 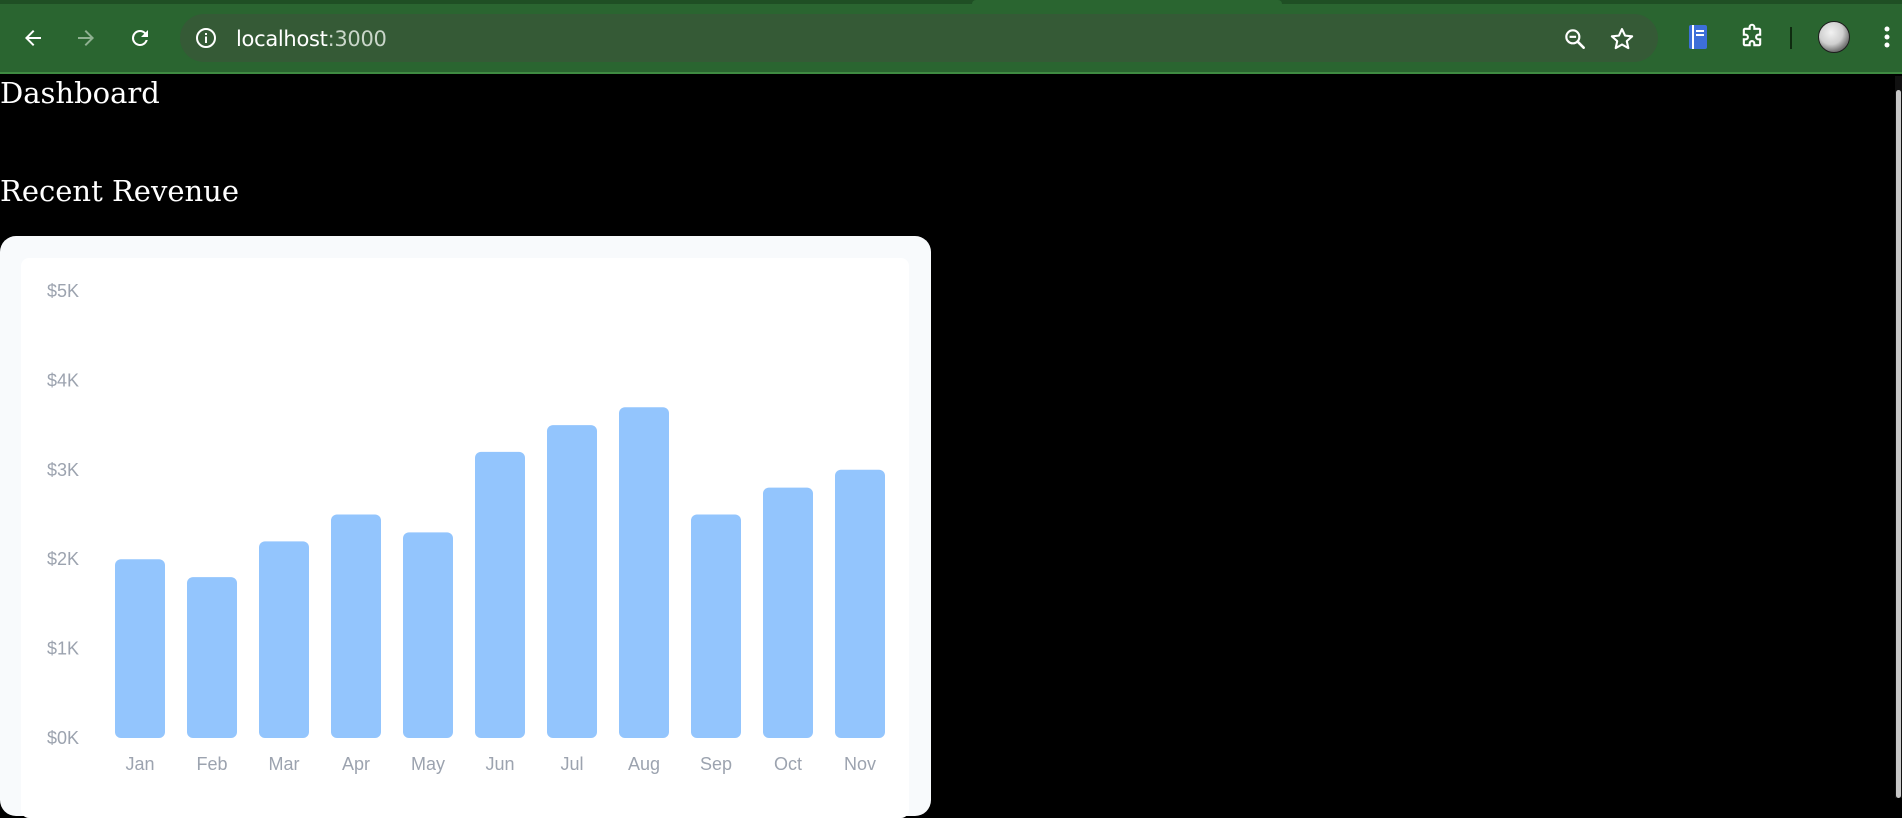 What do you see at coordinates (1834, 37) in the screenshot?
I see `profile-avatar` at bounding box center [1834, 37].